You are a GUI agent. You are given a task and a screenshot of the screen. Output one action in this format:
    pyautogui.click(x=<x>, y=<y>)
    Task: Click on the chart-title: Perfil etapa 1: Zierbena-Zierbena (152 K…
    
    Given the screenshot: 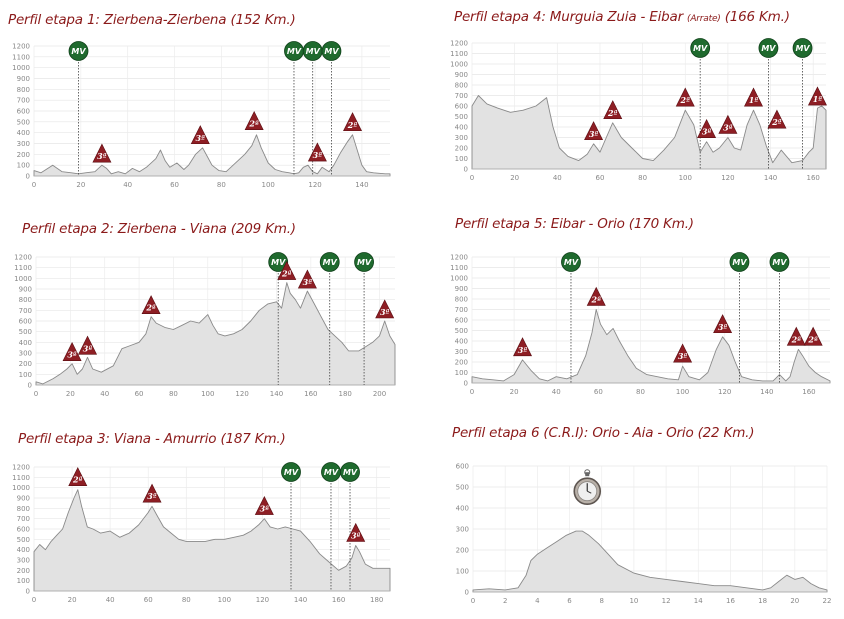 What is the action you would take?
    pyautogui.click(x=152, y=20)
    